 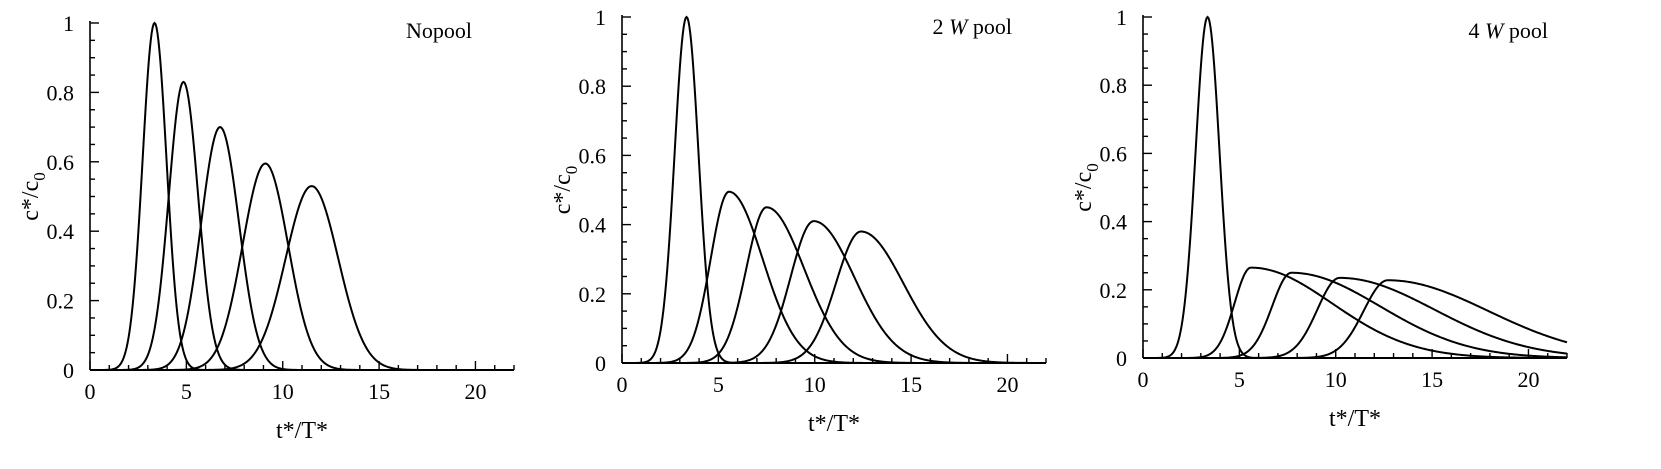 I want to click on panel-title: Nopool, so click(x=439, y=30).